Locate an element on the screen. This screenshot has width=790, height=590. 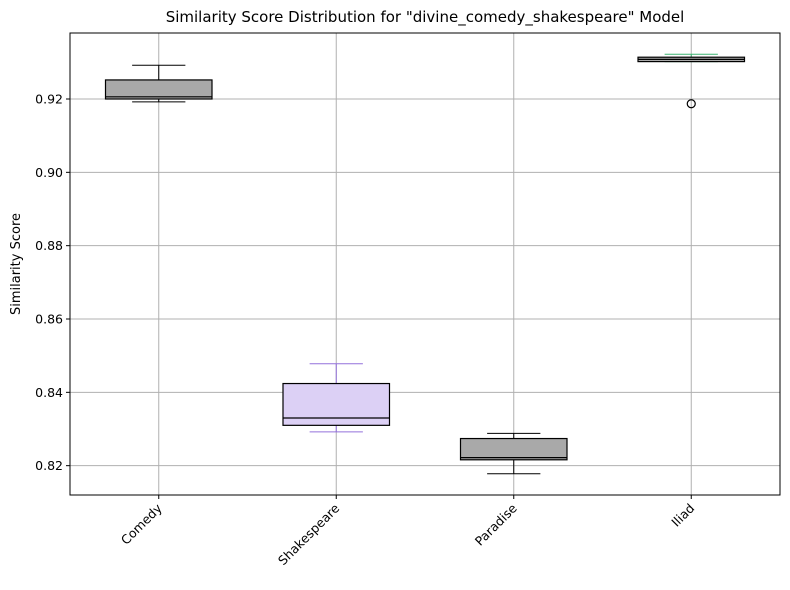
box-iliad is located at coordinates (691, 81).